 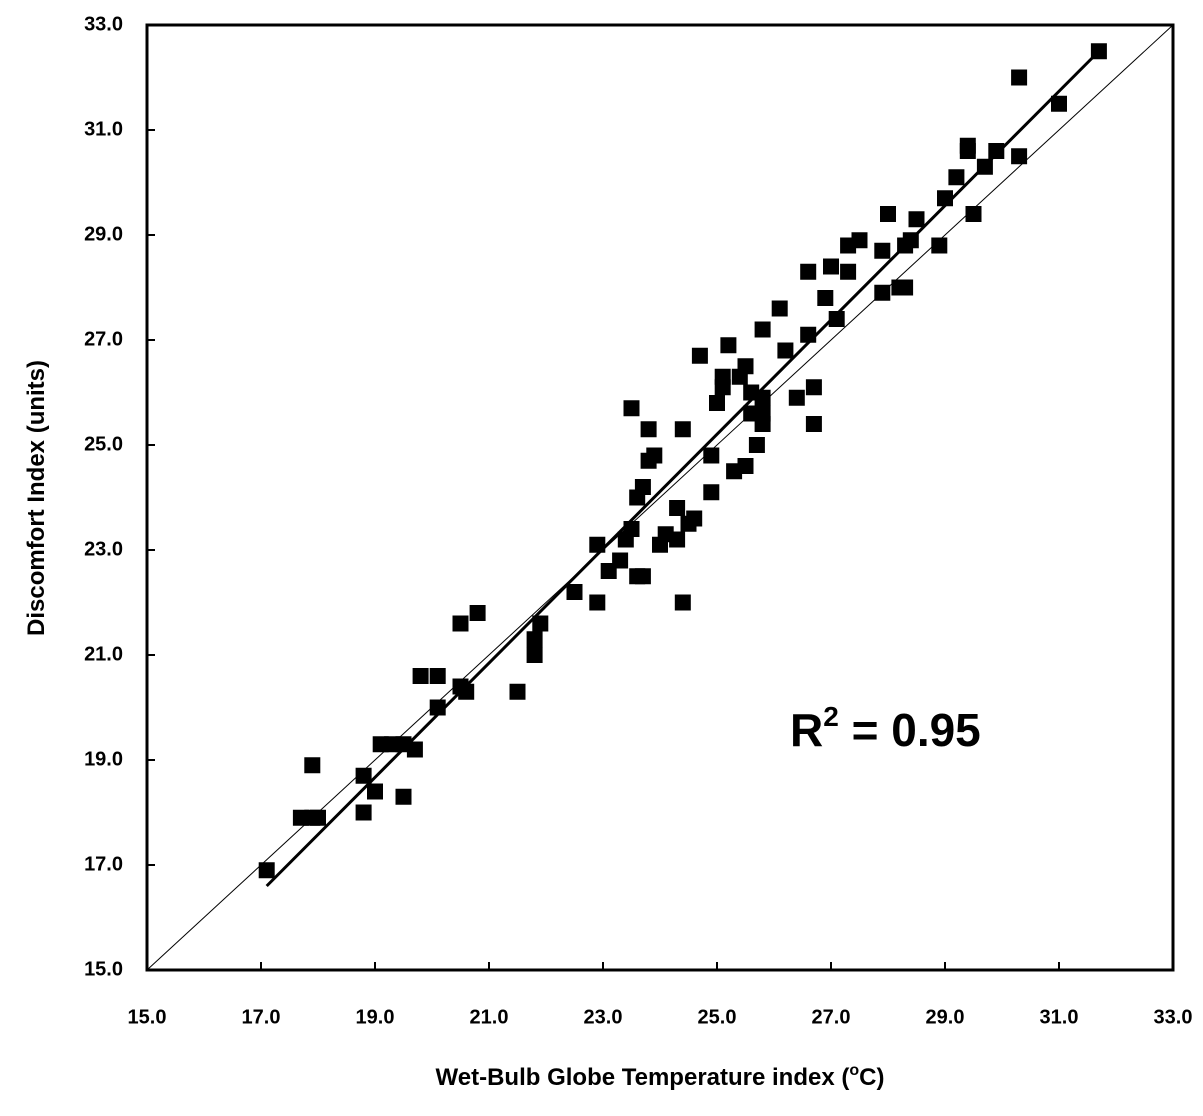 I want to click on x-tick-label: 25.0, so click(x=717, y=1017).